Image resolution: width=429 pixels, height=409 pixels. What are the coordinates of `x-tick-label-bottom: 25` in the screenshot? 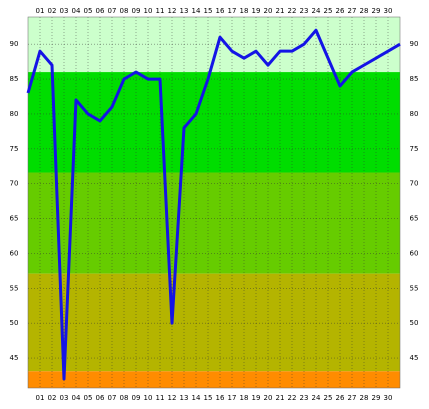 It's located at (328, 398).